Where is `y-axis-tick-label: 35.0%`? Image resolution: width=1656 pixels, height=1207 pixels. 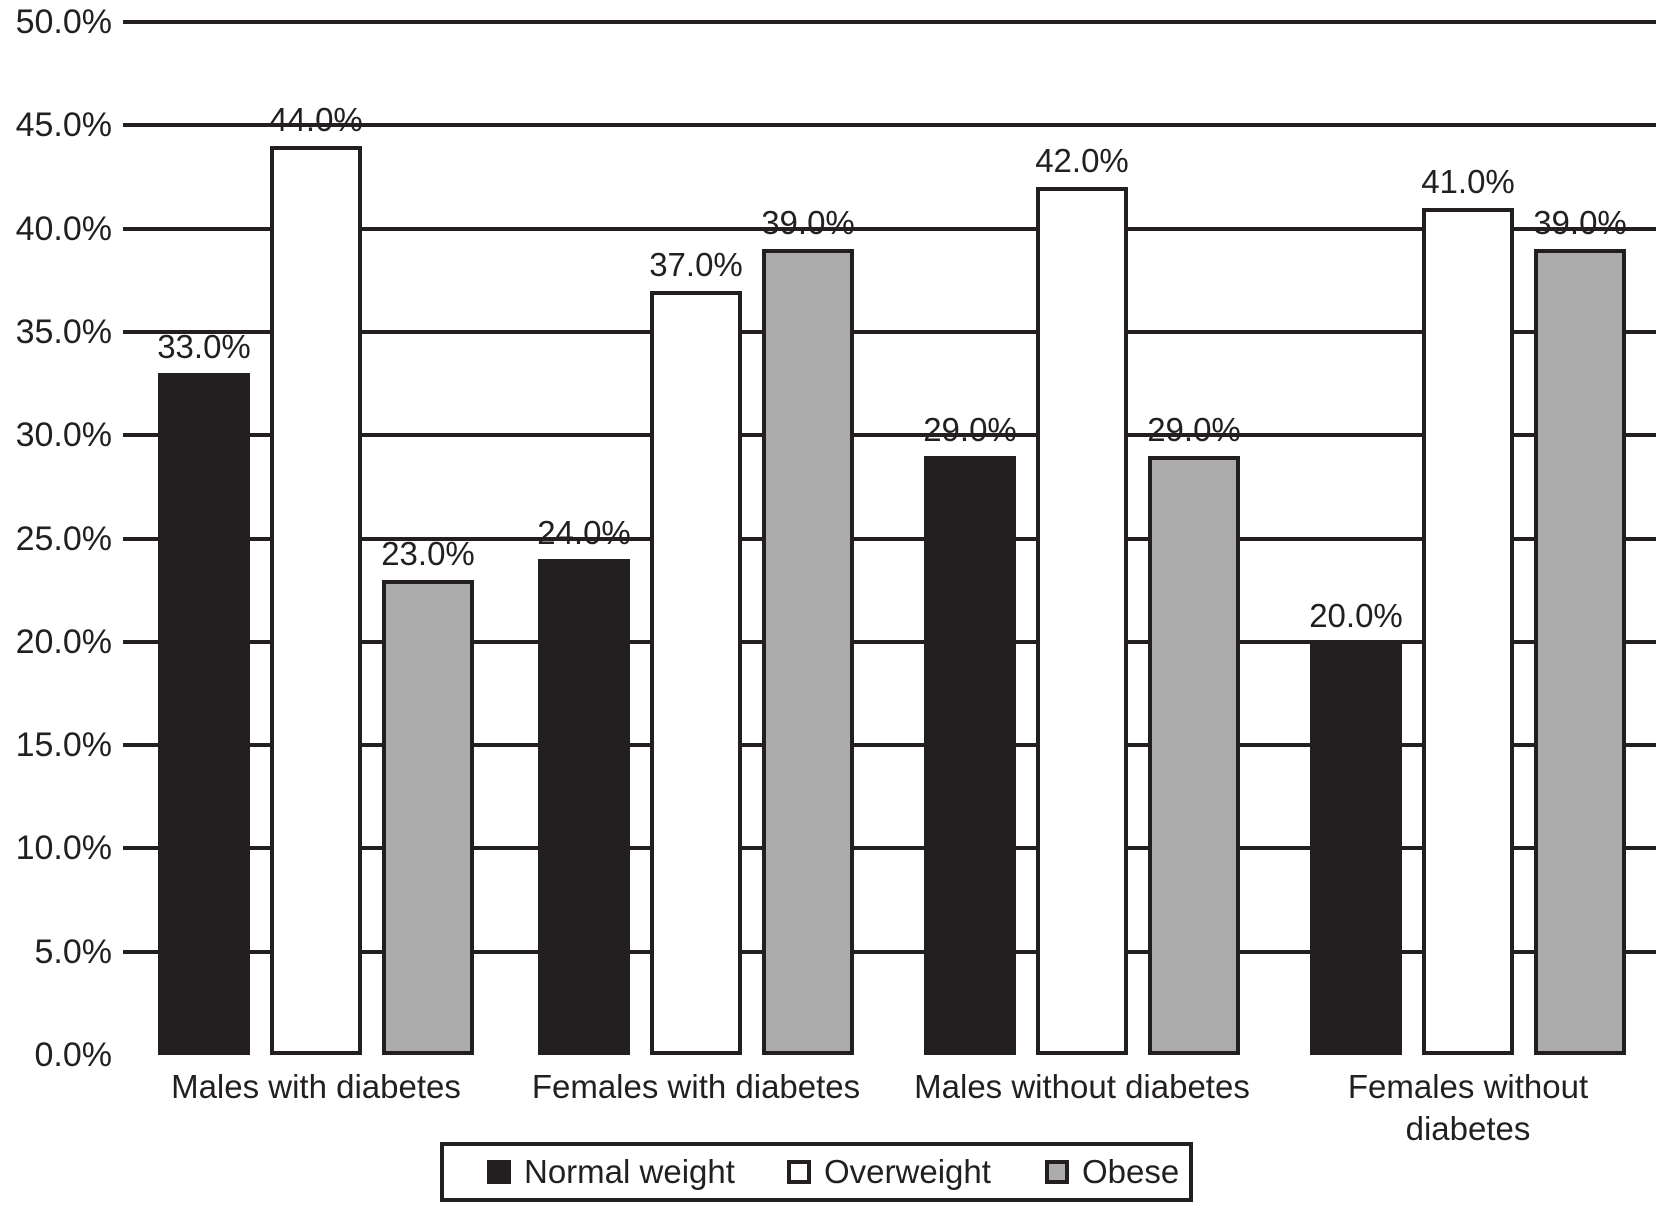 y-axis-tick-label: 35.0% is located at coordinates (63, 331).